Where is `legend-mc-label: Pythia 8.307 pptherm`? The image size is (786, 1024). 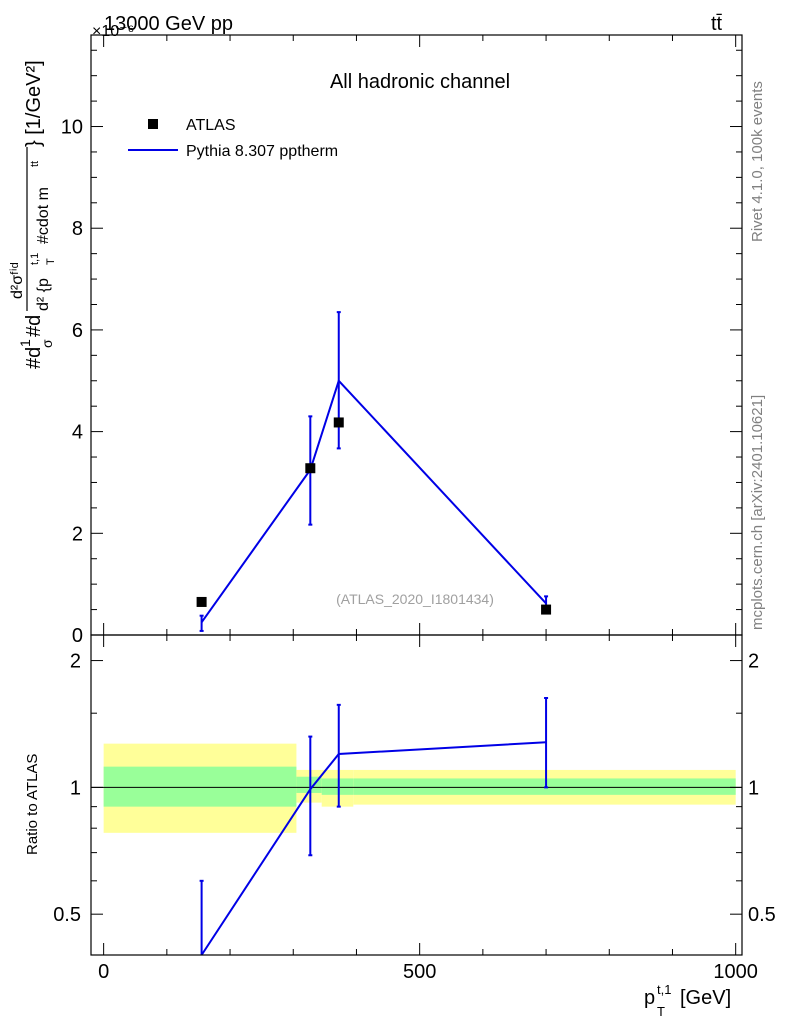 legend-mc-label: Pythia 8.307 pptherm is located at coordinates (262, 151).